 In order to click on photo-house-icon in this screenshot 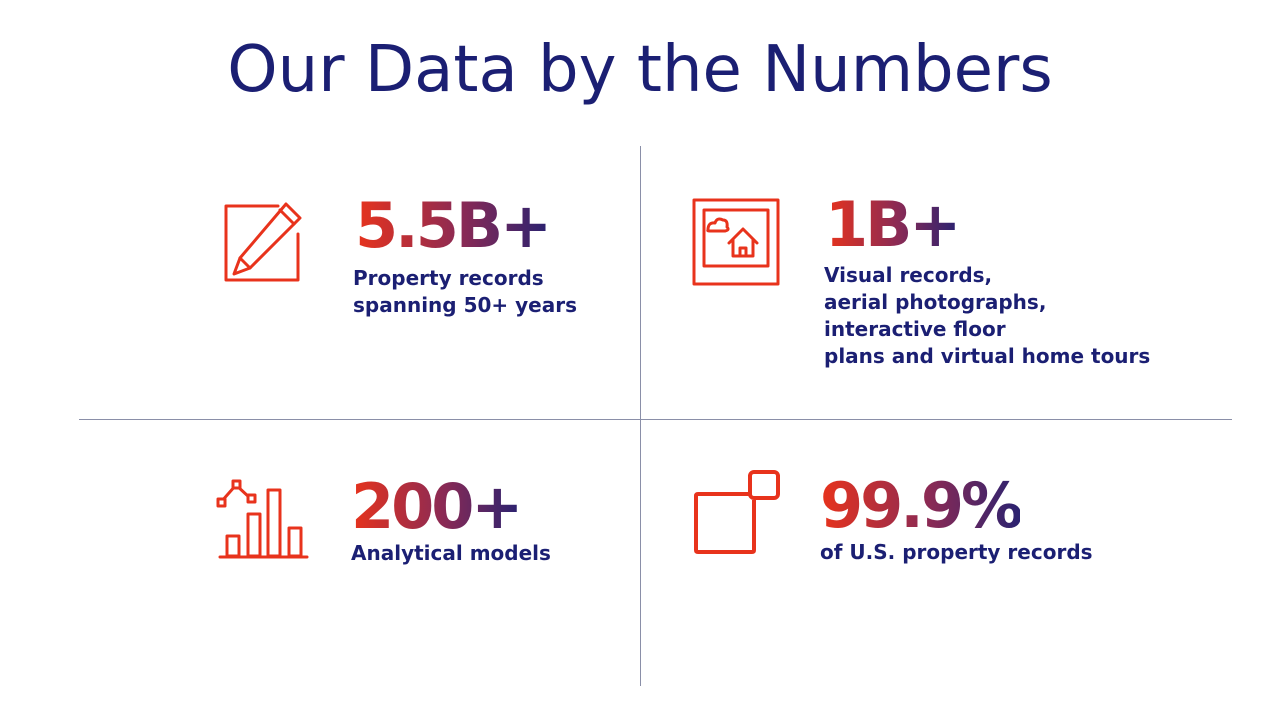, I will do `click(736, 242)`.